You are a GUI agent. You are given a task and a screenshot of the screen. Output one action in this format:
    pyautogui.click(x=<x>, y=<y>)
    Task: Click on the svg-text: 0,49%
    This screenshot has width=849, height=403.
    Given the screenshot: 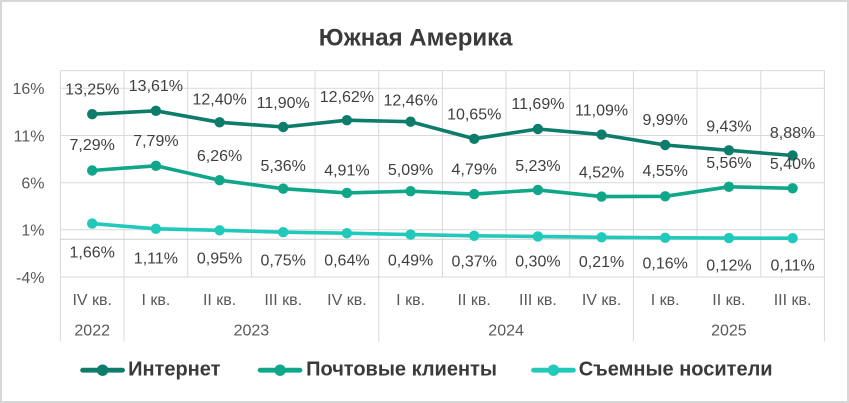 What is the action you would take?
    pyautogui.click(x=410, y=261)
    